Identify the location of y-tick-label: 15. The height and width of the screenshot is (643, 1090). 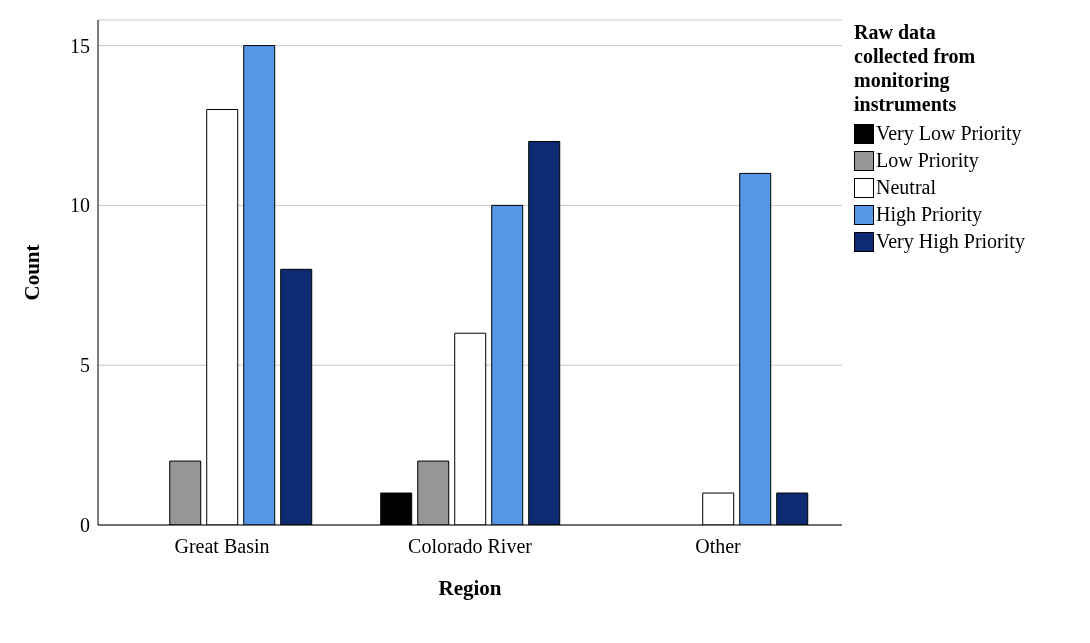
(80, 45).